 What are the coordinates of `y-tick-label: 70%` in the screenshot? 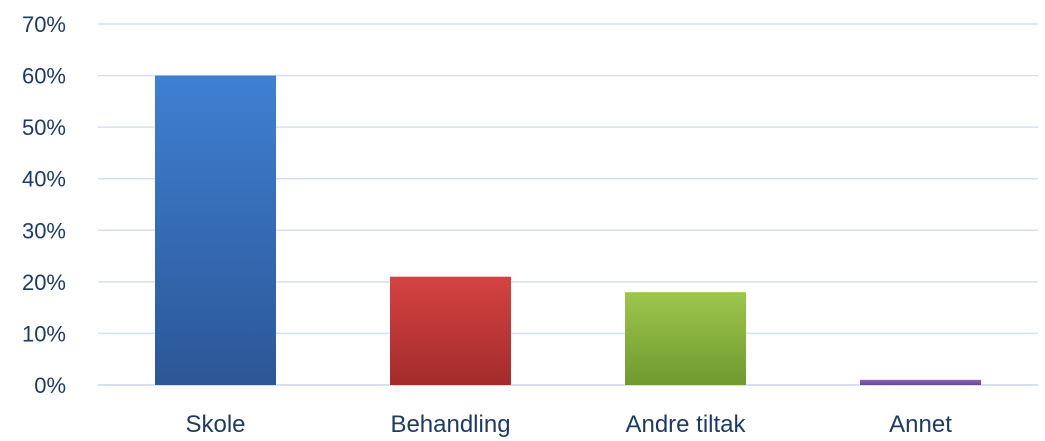 It's located at (44, 24).